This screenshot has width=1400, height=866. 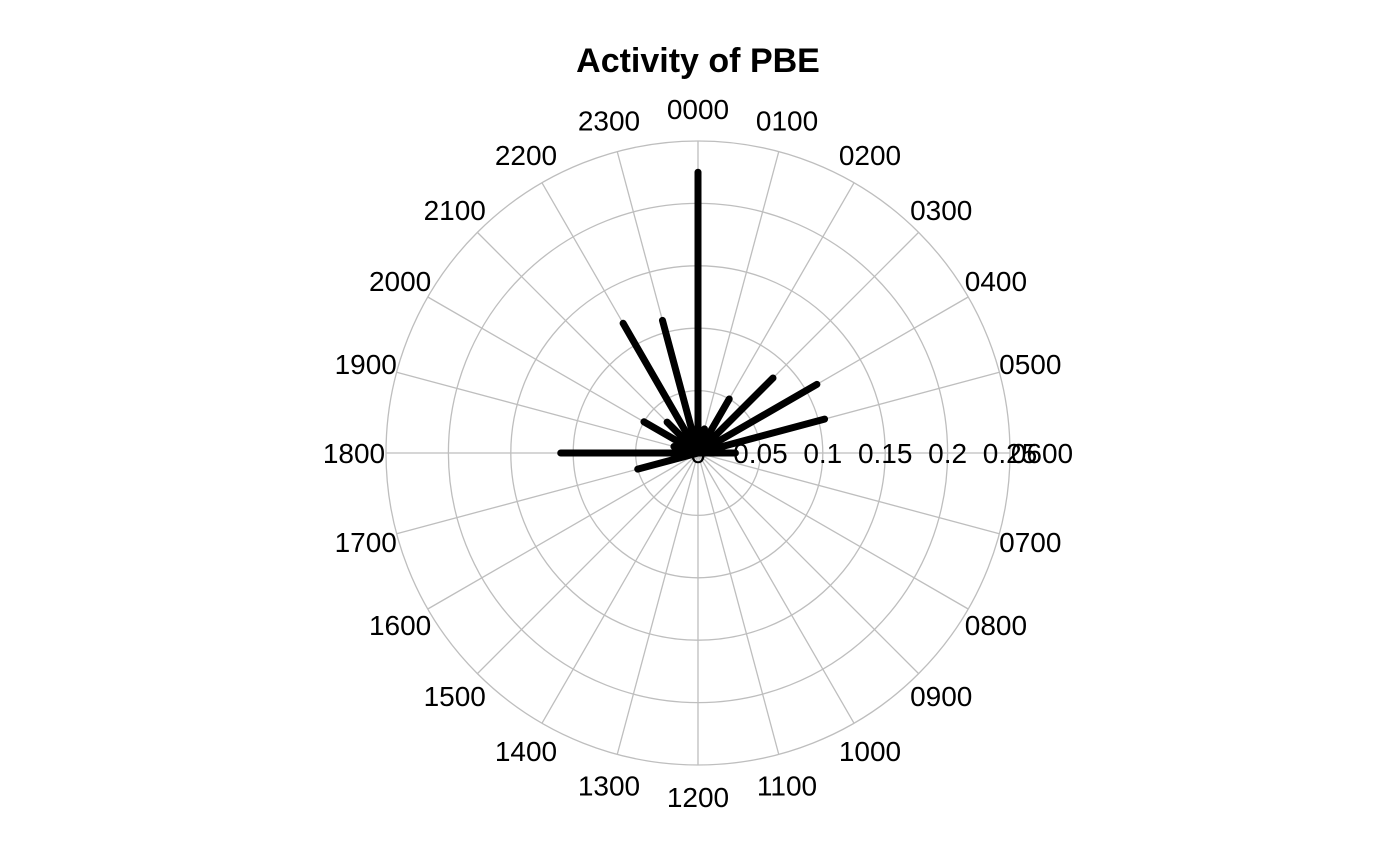 I want to click on radial-tick-label-4: 0.2, so click(x=947, y=453).